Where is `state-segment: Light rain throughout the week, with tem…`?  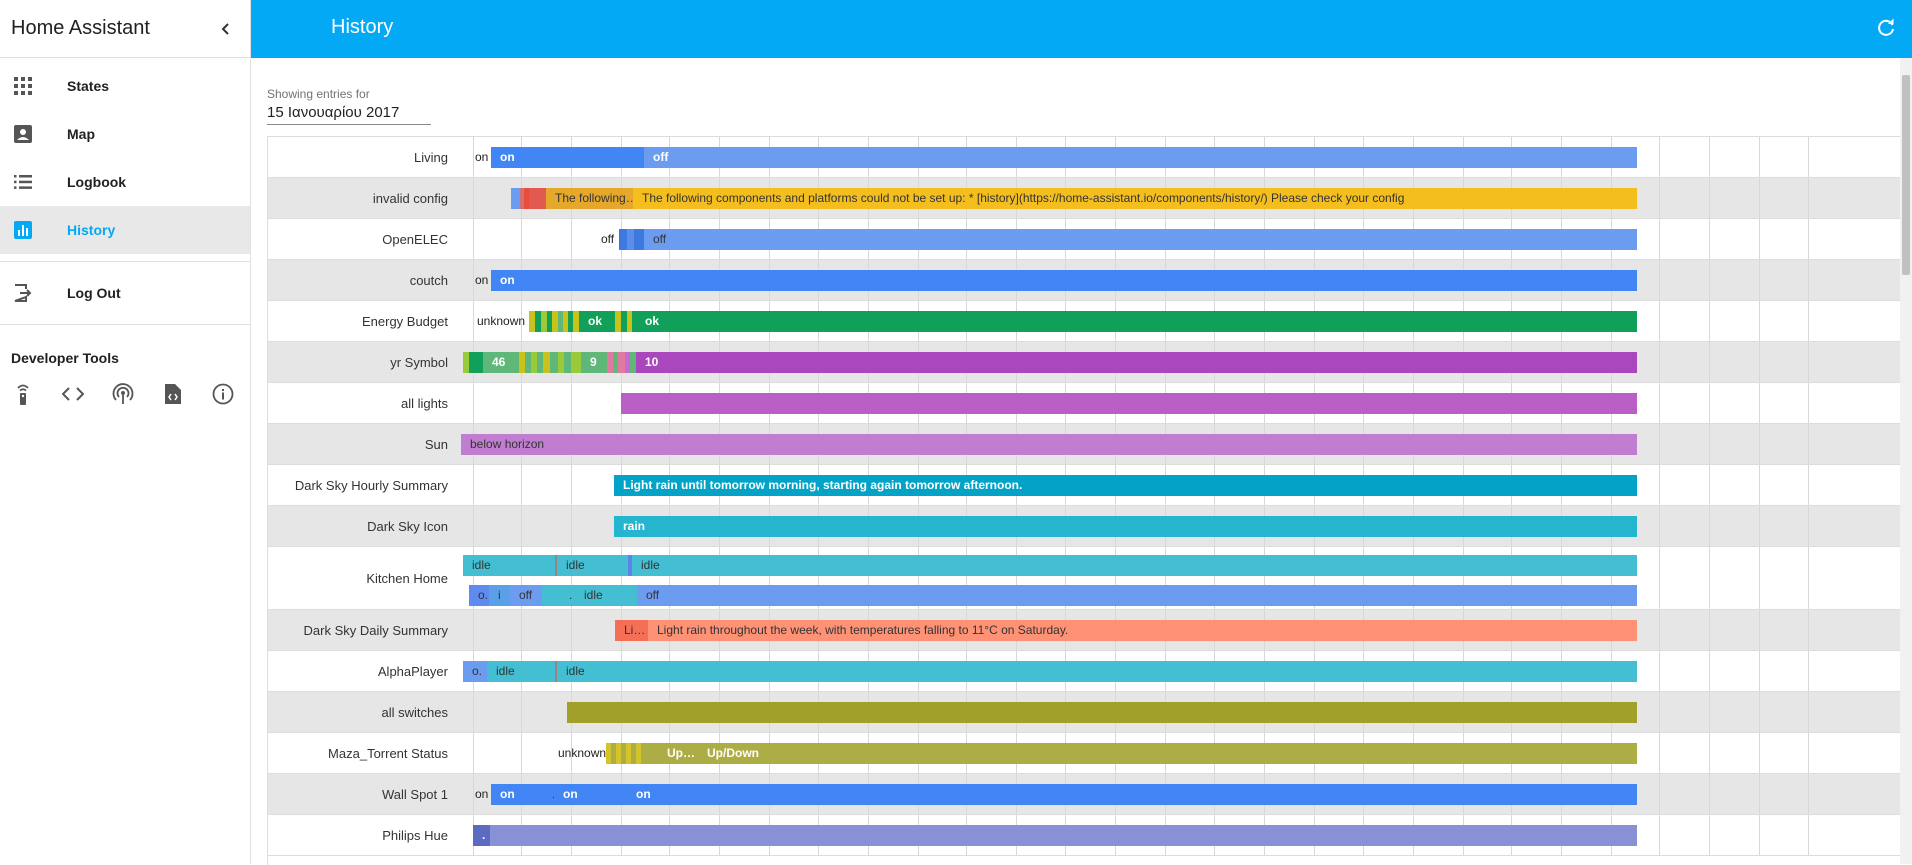 state-segment: Light rain throughout the week, with tem… is located at coordinates (1142, 630).